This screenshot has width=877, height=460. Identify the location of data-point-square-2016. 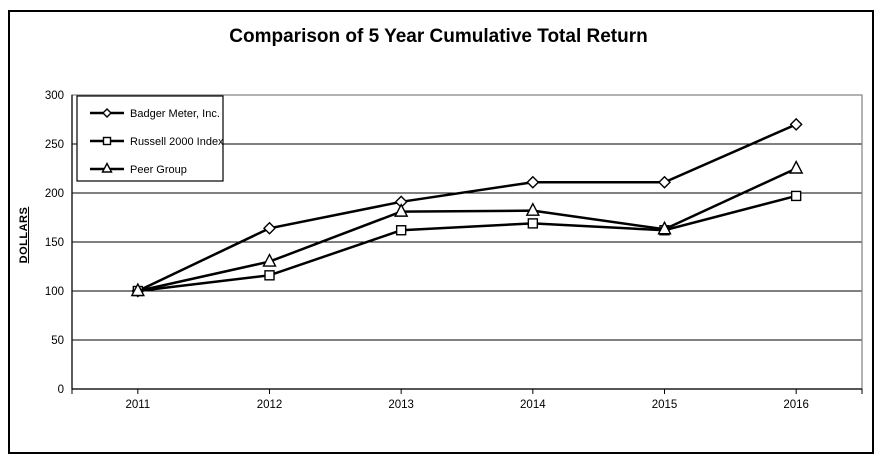
(796, 196).